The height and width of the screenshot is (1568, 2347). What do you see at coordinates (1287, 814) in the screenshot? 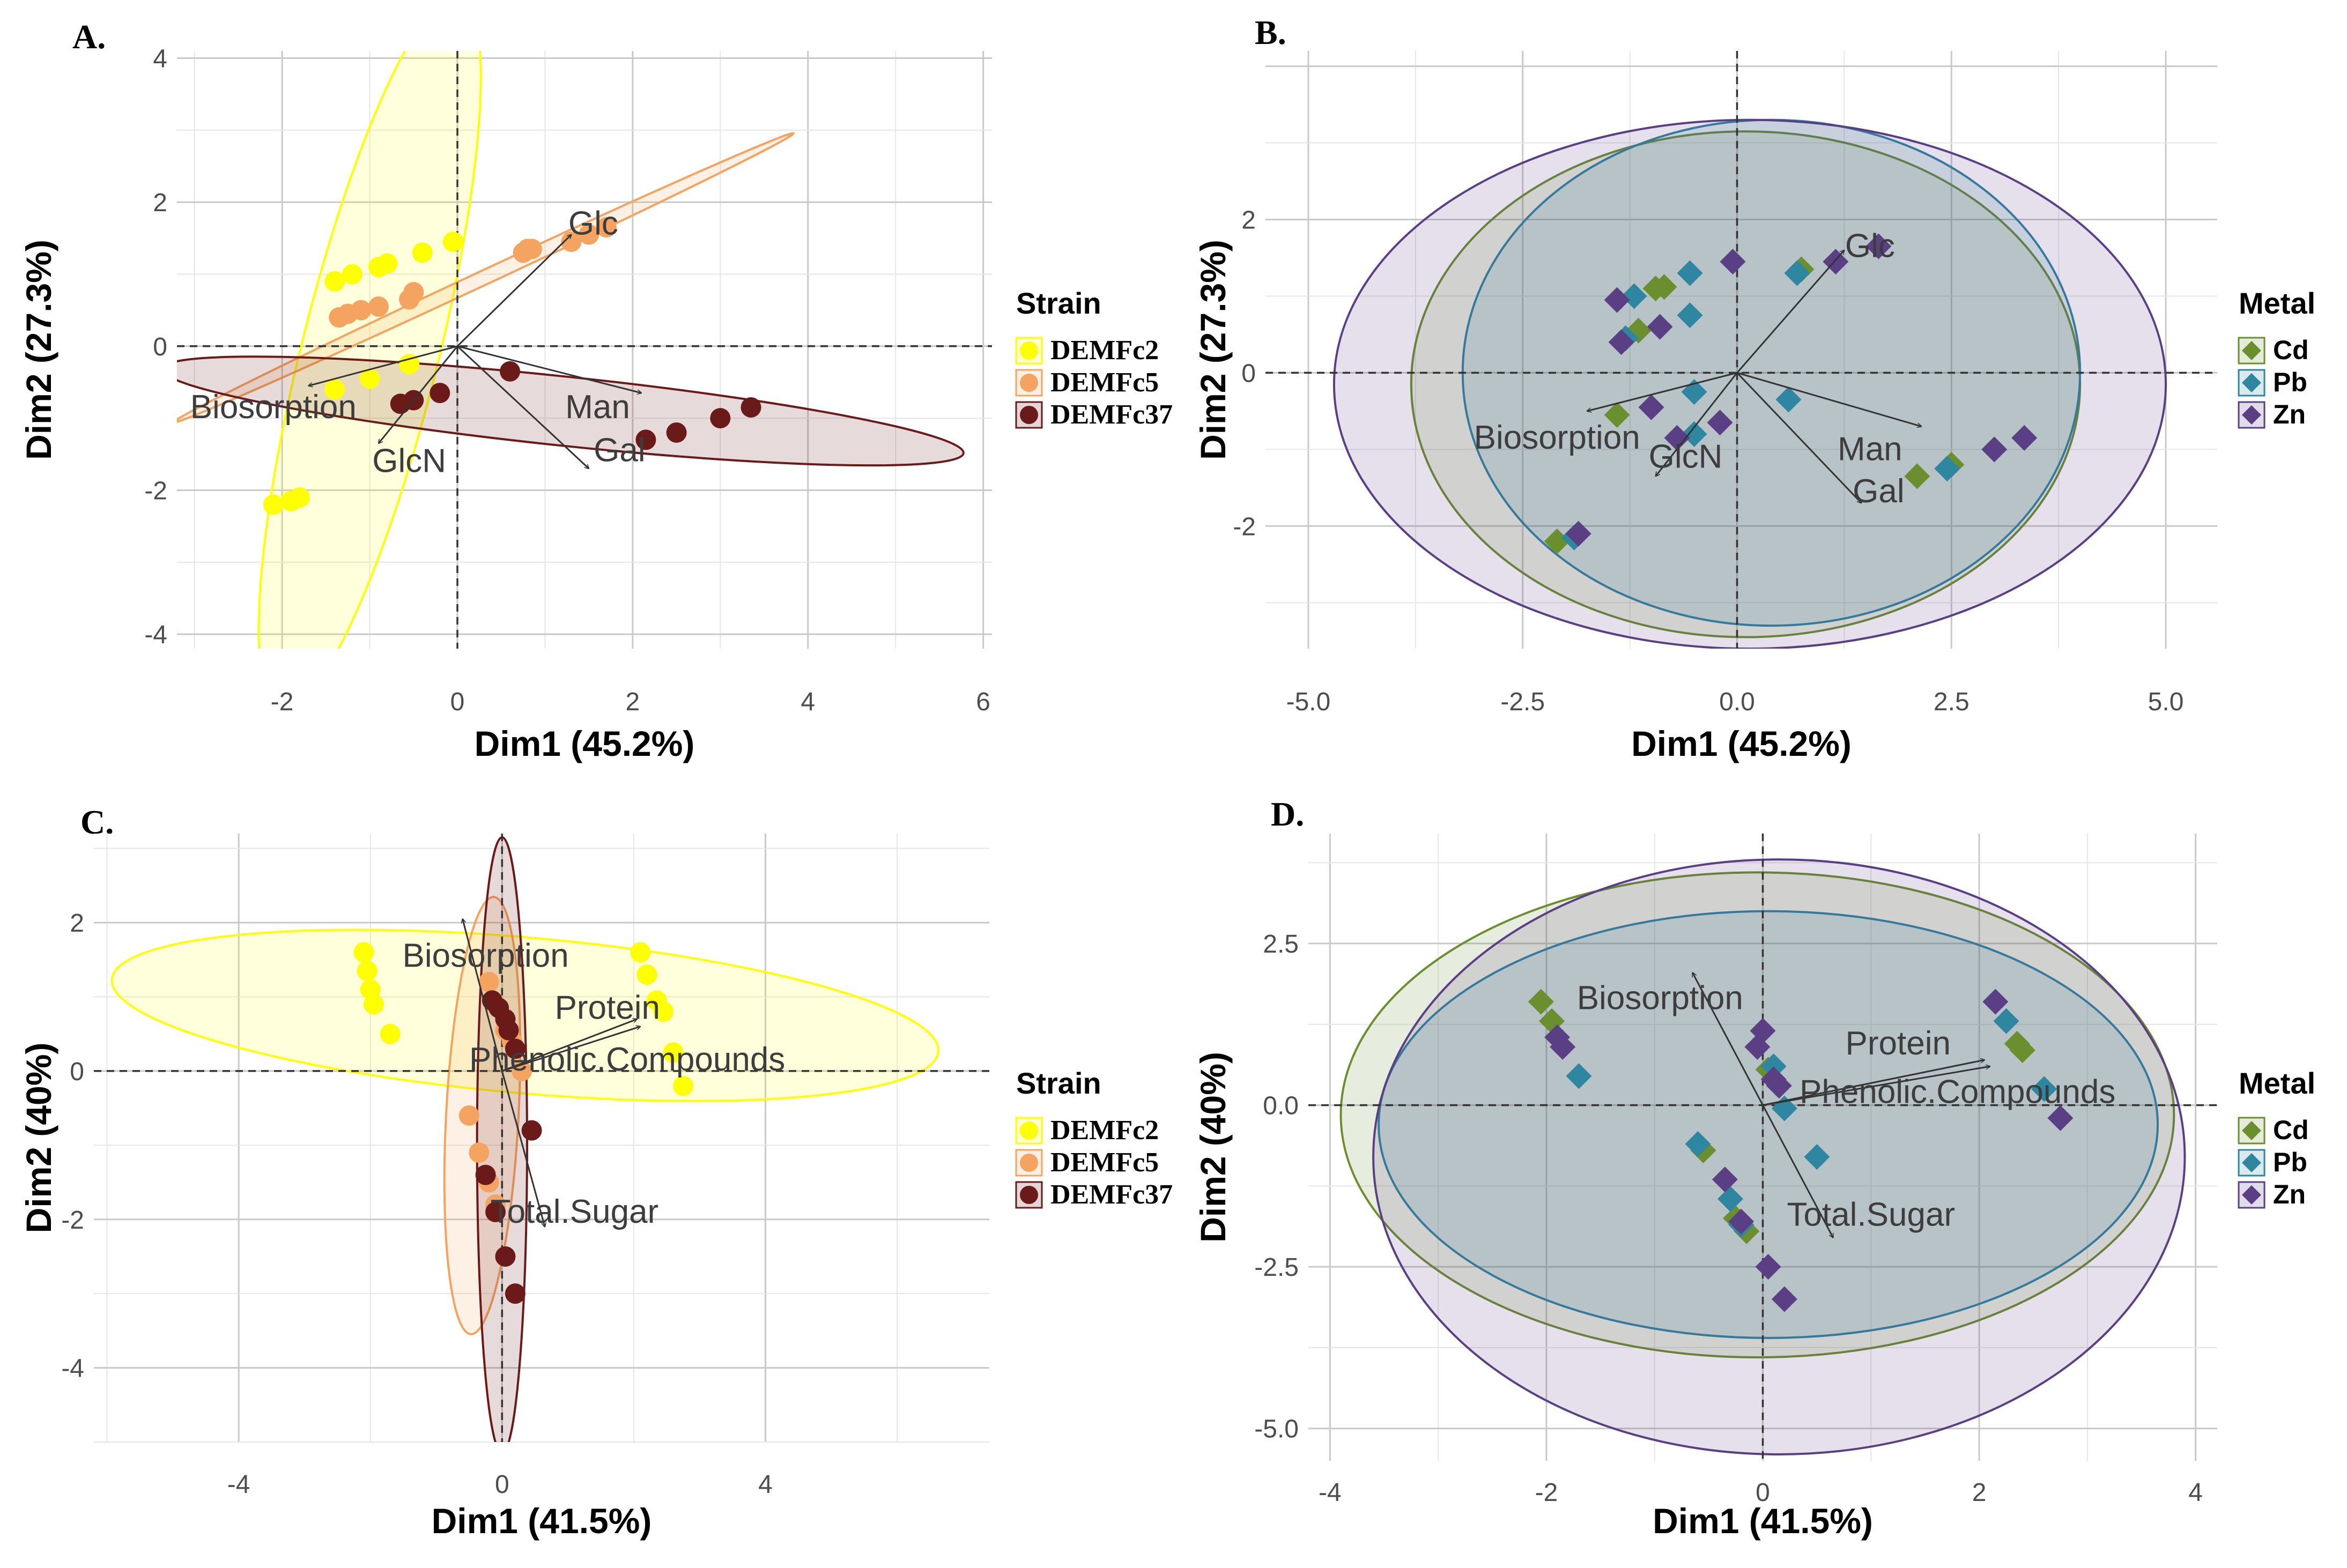
I see `panel-label: D.` at bounding box center [1287, 814].